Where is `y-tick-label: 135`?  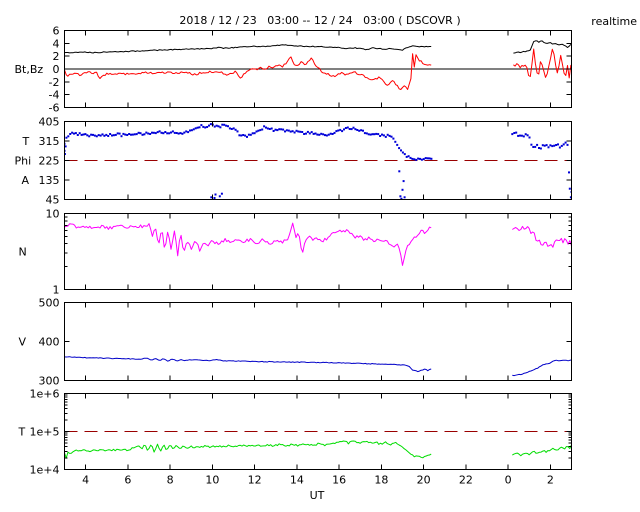 y-tick-label: 135 is located at coordinates (49, 180).